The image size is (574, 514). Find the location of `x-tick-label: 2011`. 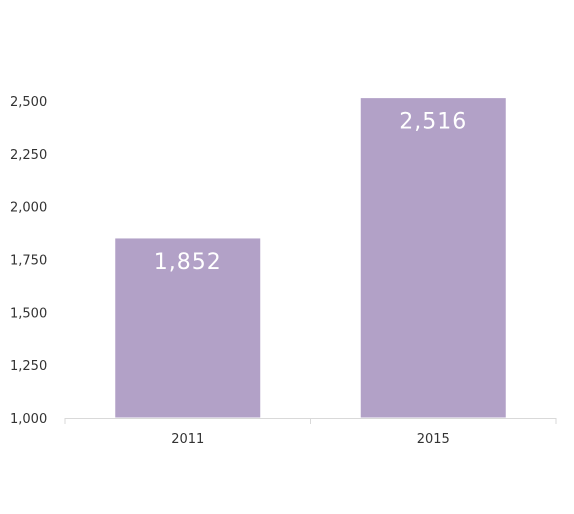

x-tick-label: 2011 is located at coordinates (187, 439).